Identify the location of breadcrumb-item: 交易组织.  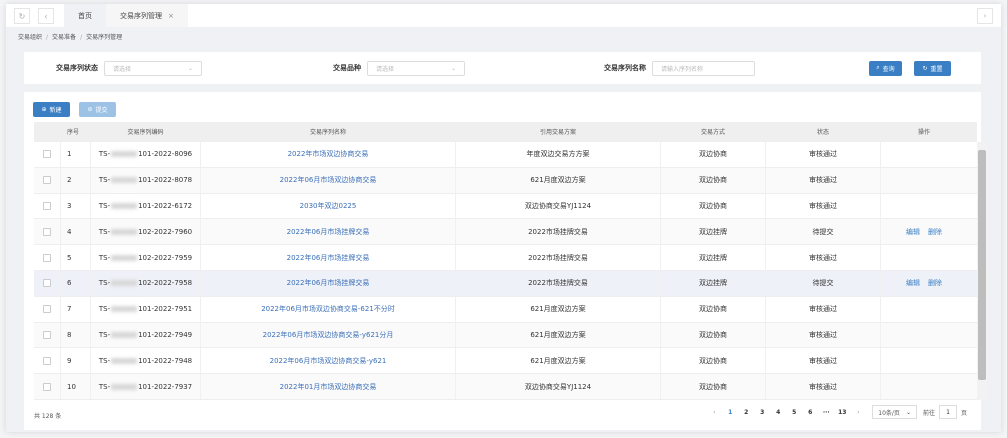
(30, 37).